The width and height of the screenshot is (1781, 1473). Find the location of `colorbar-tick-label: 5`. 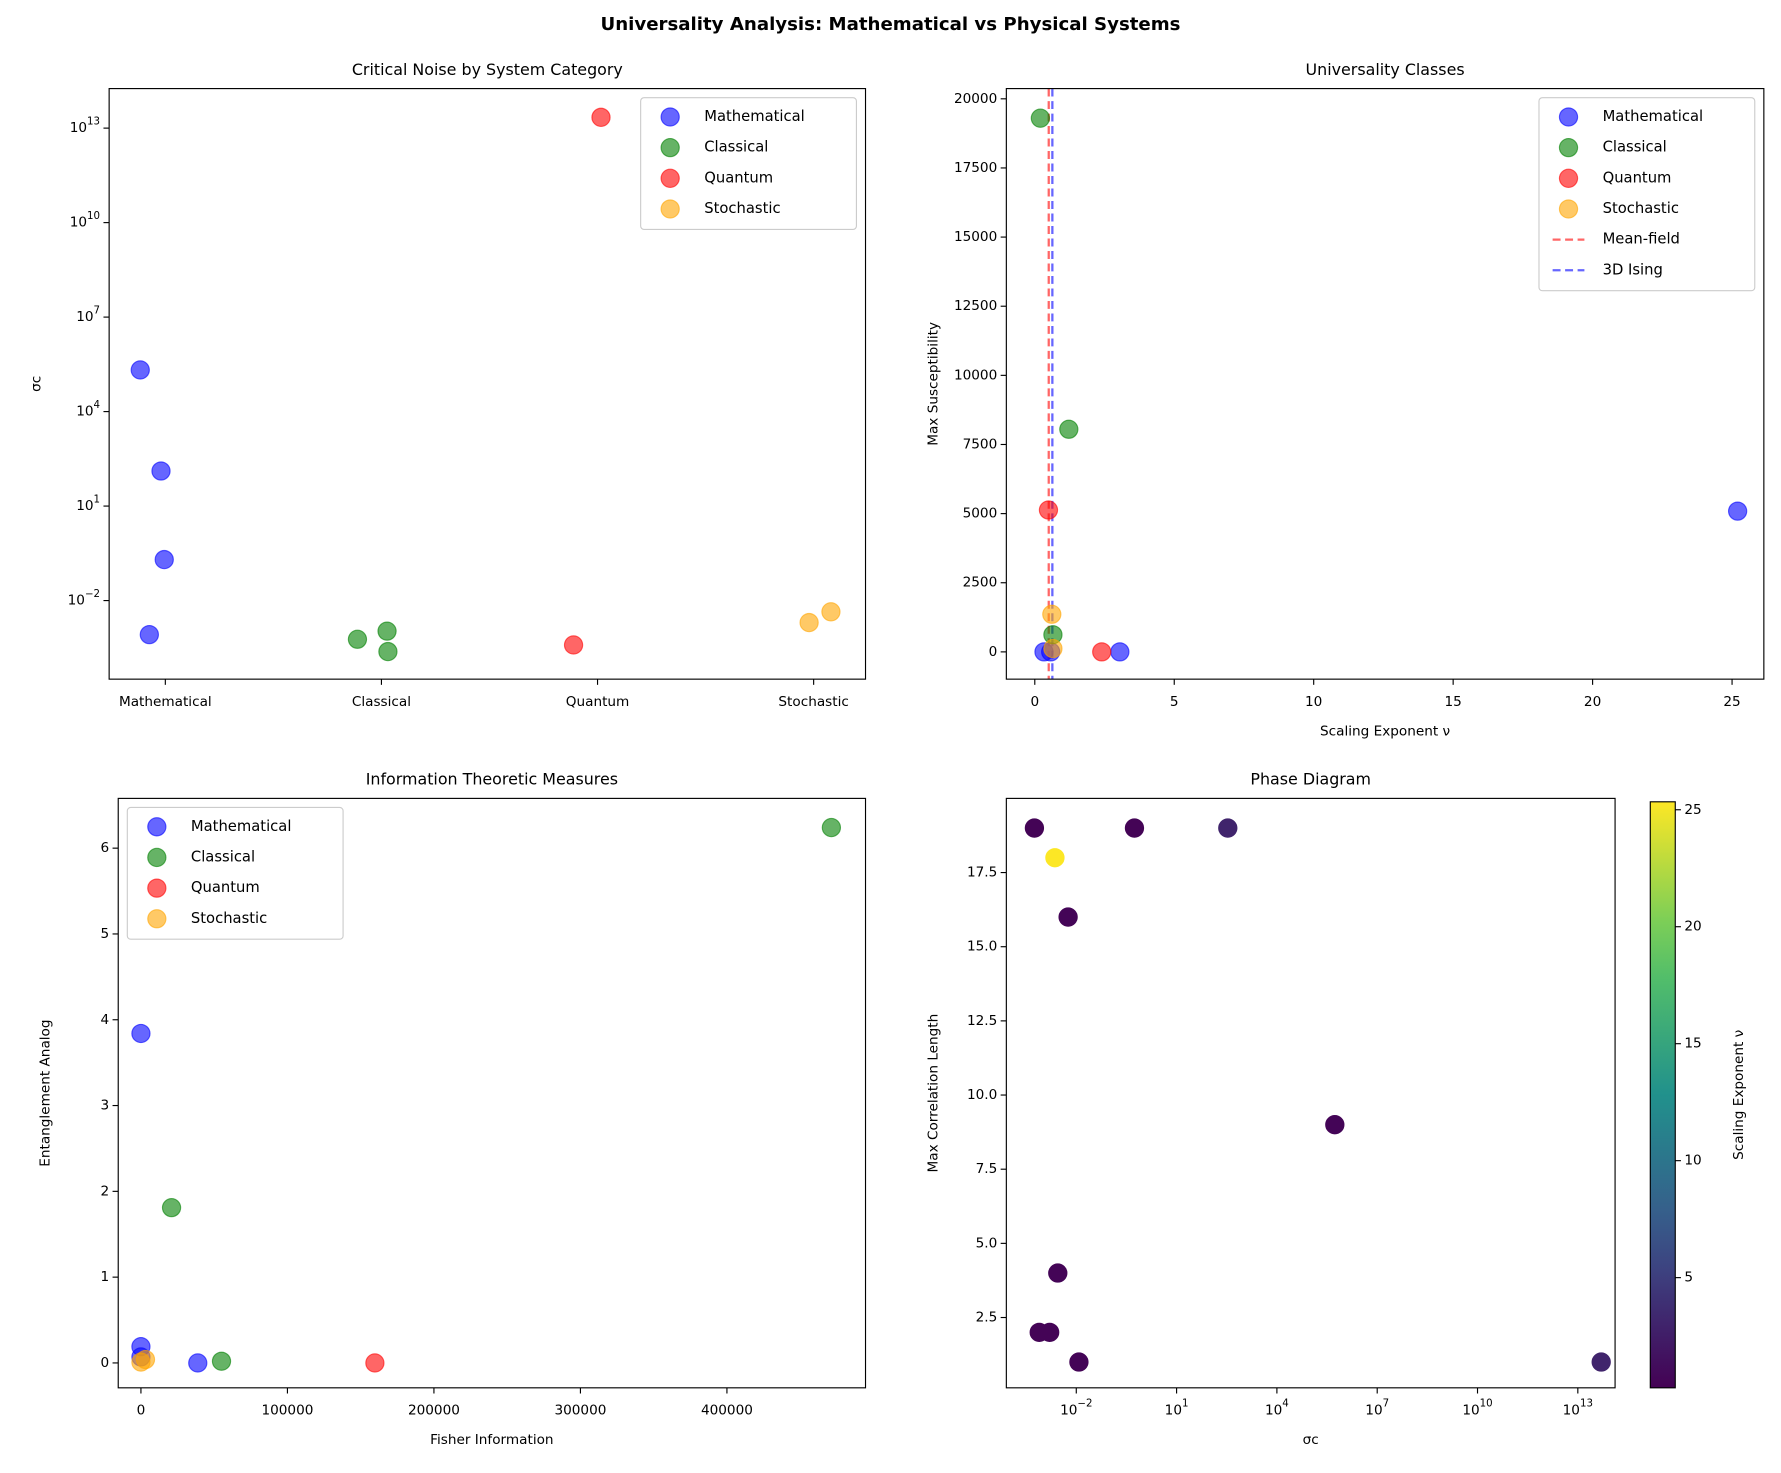

colorbar-tick-label: 5 is located at coordinates (1688, 1278).